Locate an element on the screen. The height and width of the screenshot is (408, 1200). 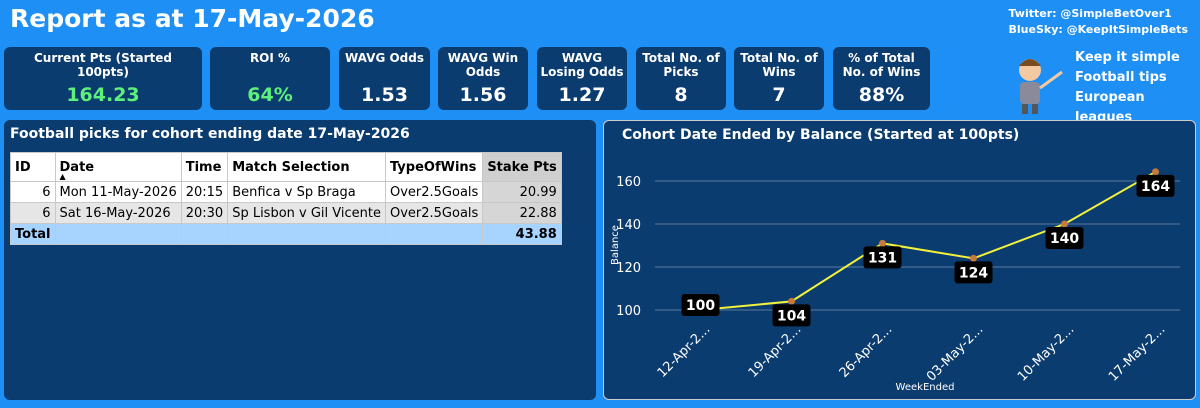
table-cell: Sat 16-May-2026 is located at coordinates (118, 213).